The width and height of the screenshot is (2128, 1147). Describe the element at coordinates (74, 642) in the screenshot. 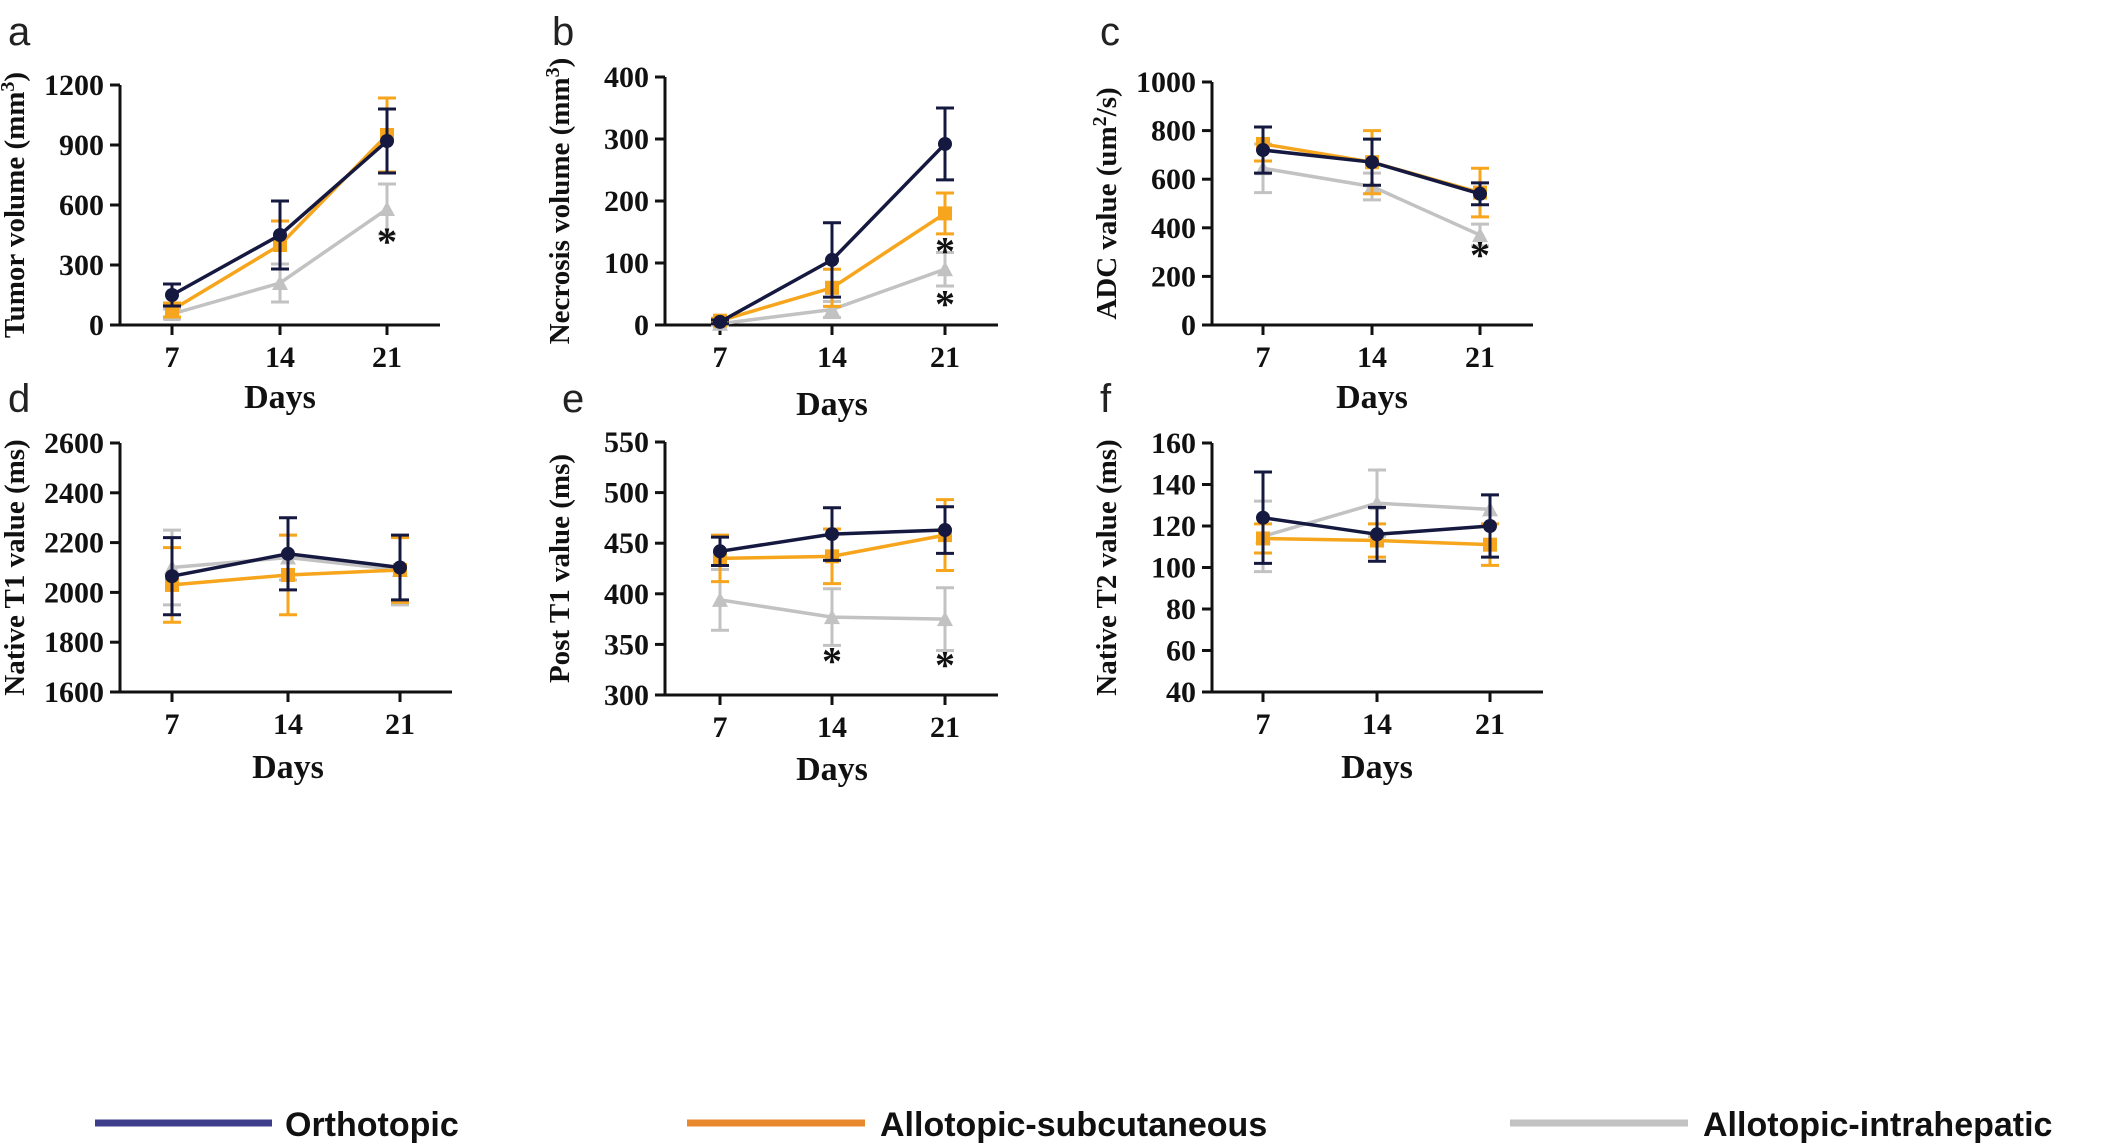

I see `y-tick-label: 1800` at that location.